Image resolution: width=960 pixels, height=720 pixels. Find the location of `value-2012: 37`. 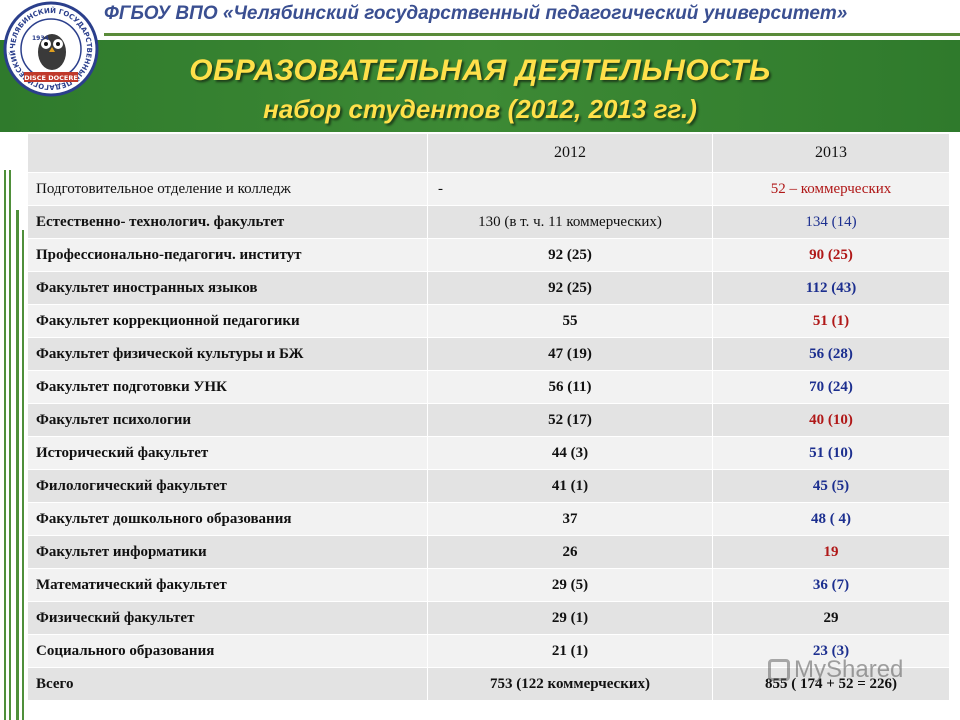

value-2012: 37 is located at coordinates (570, 519).